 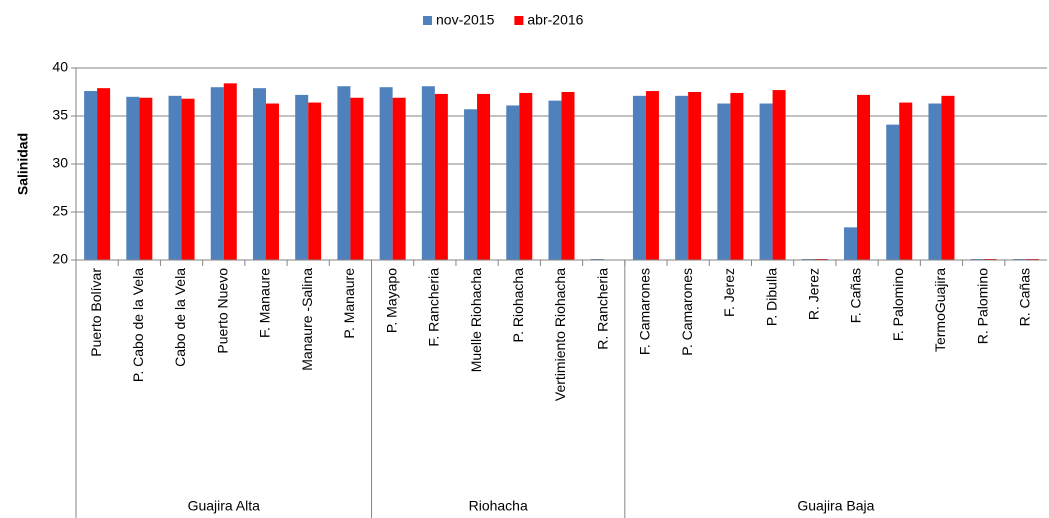 I want to click on x-tick-label: Puerto Nuevo, so click(x=222, y=311).